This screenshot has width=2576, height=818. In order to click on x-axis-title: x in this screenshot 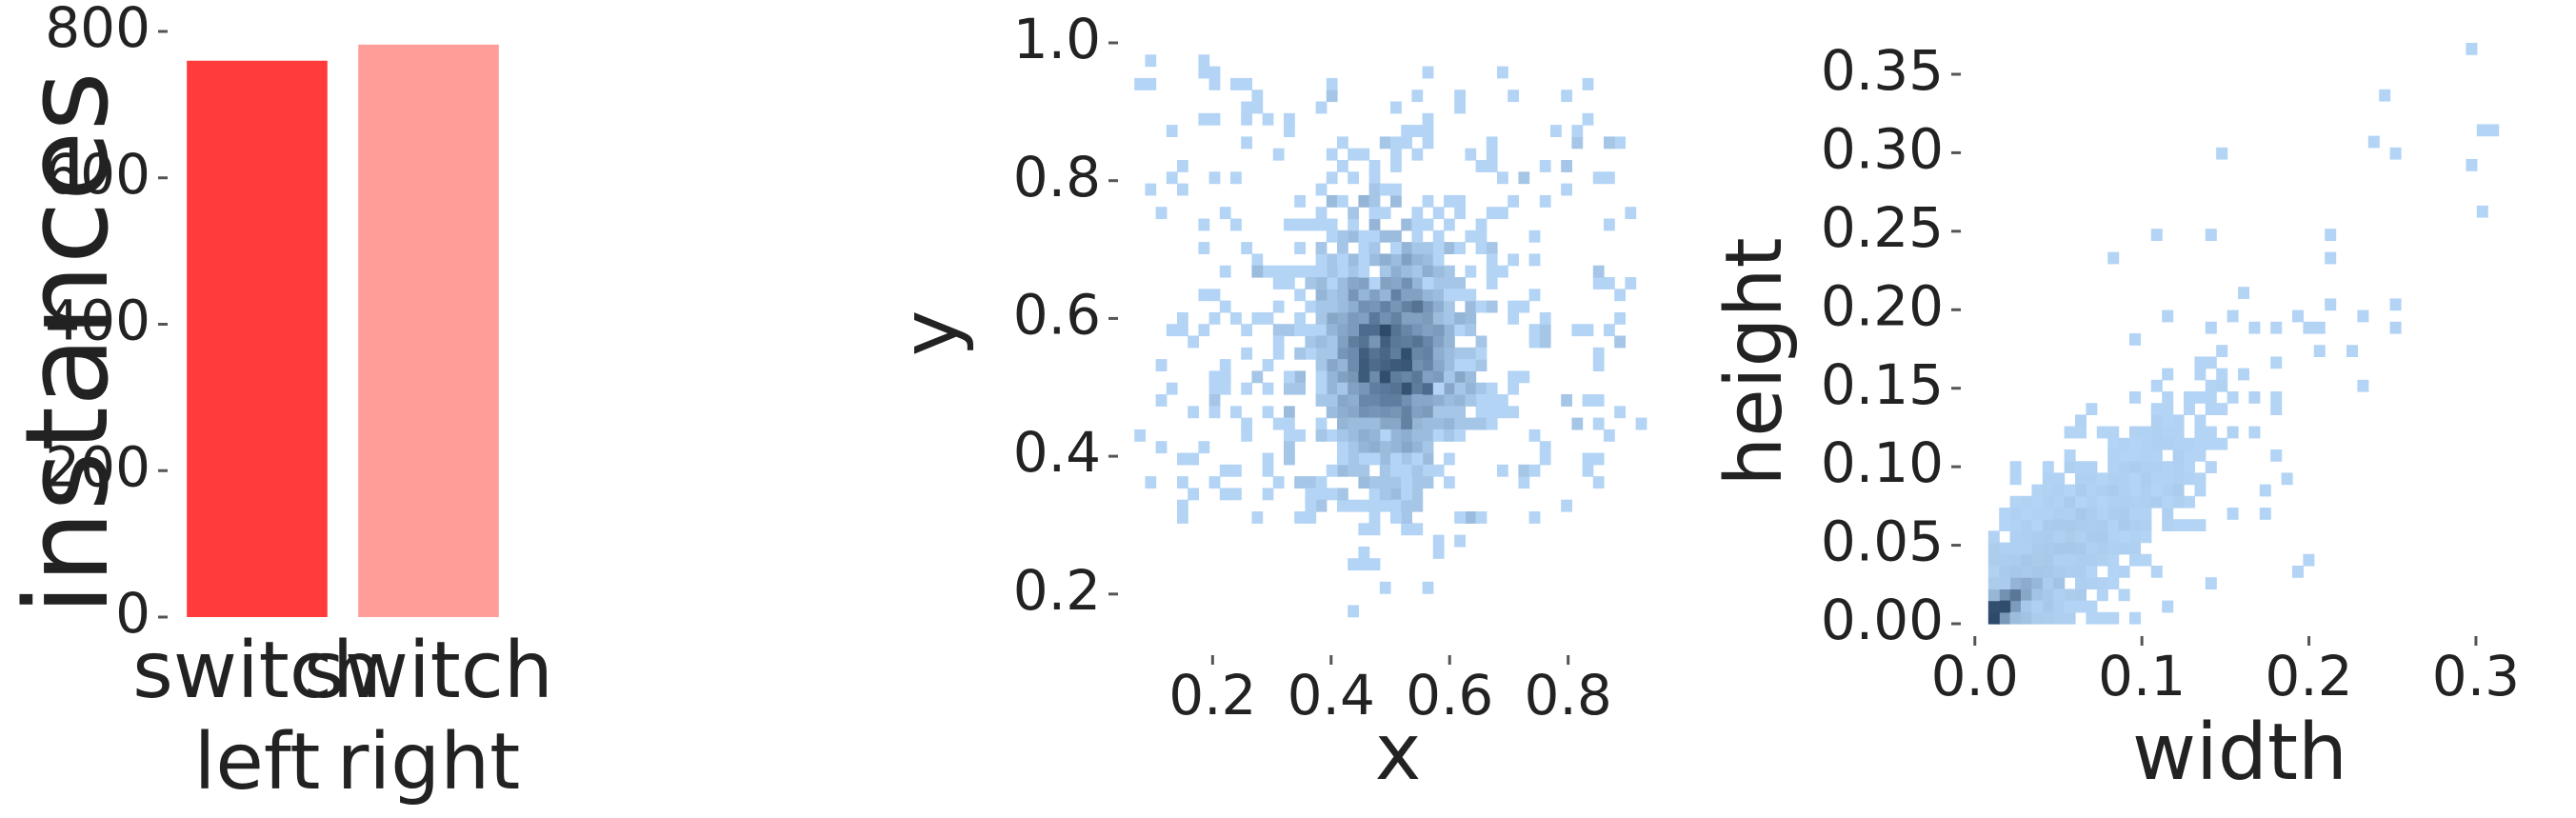, I will do `click(1398, 753)`.